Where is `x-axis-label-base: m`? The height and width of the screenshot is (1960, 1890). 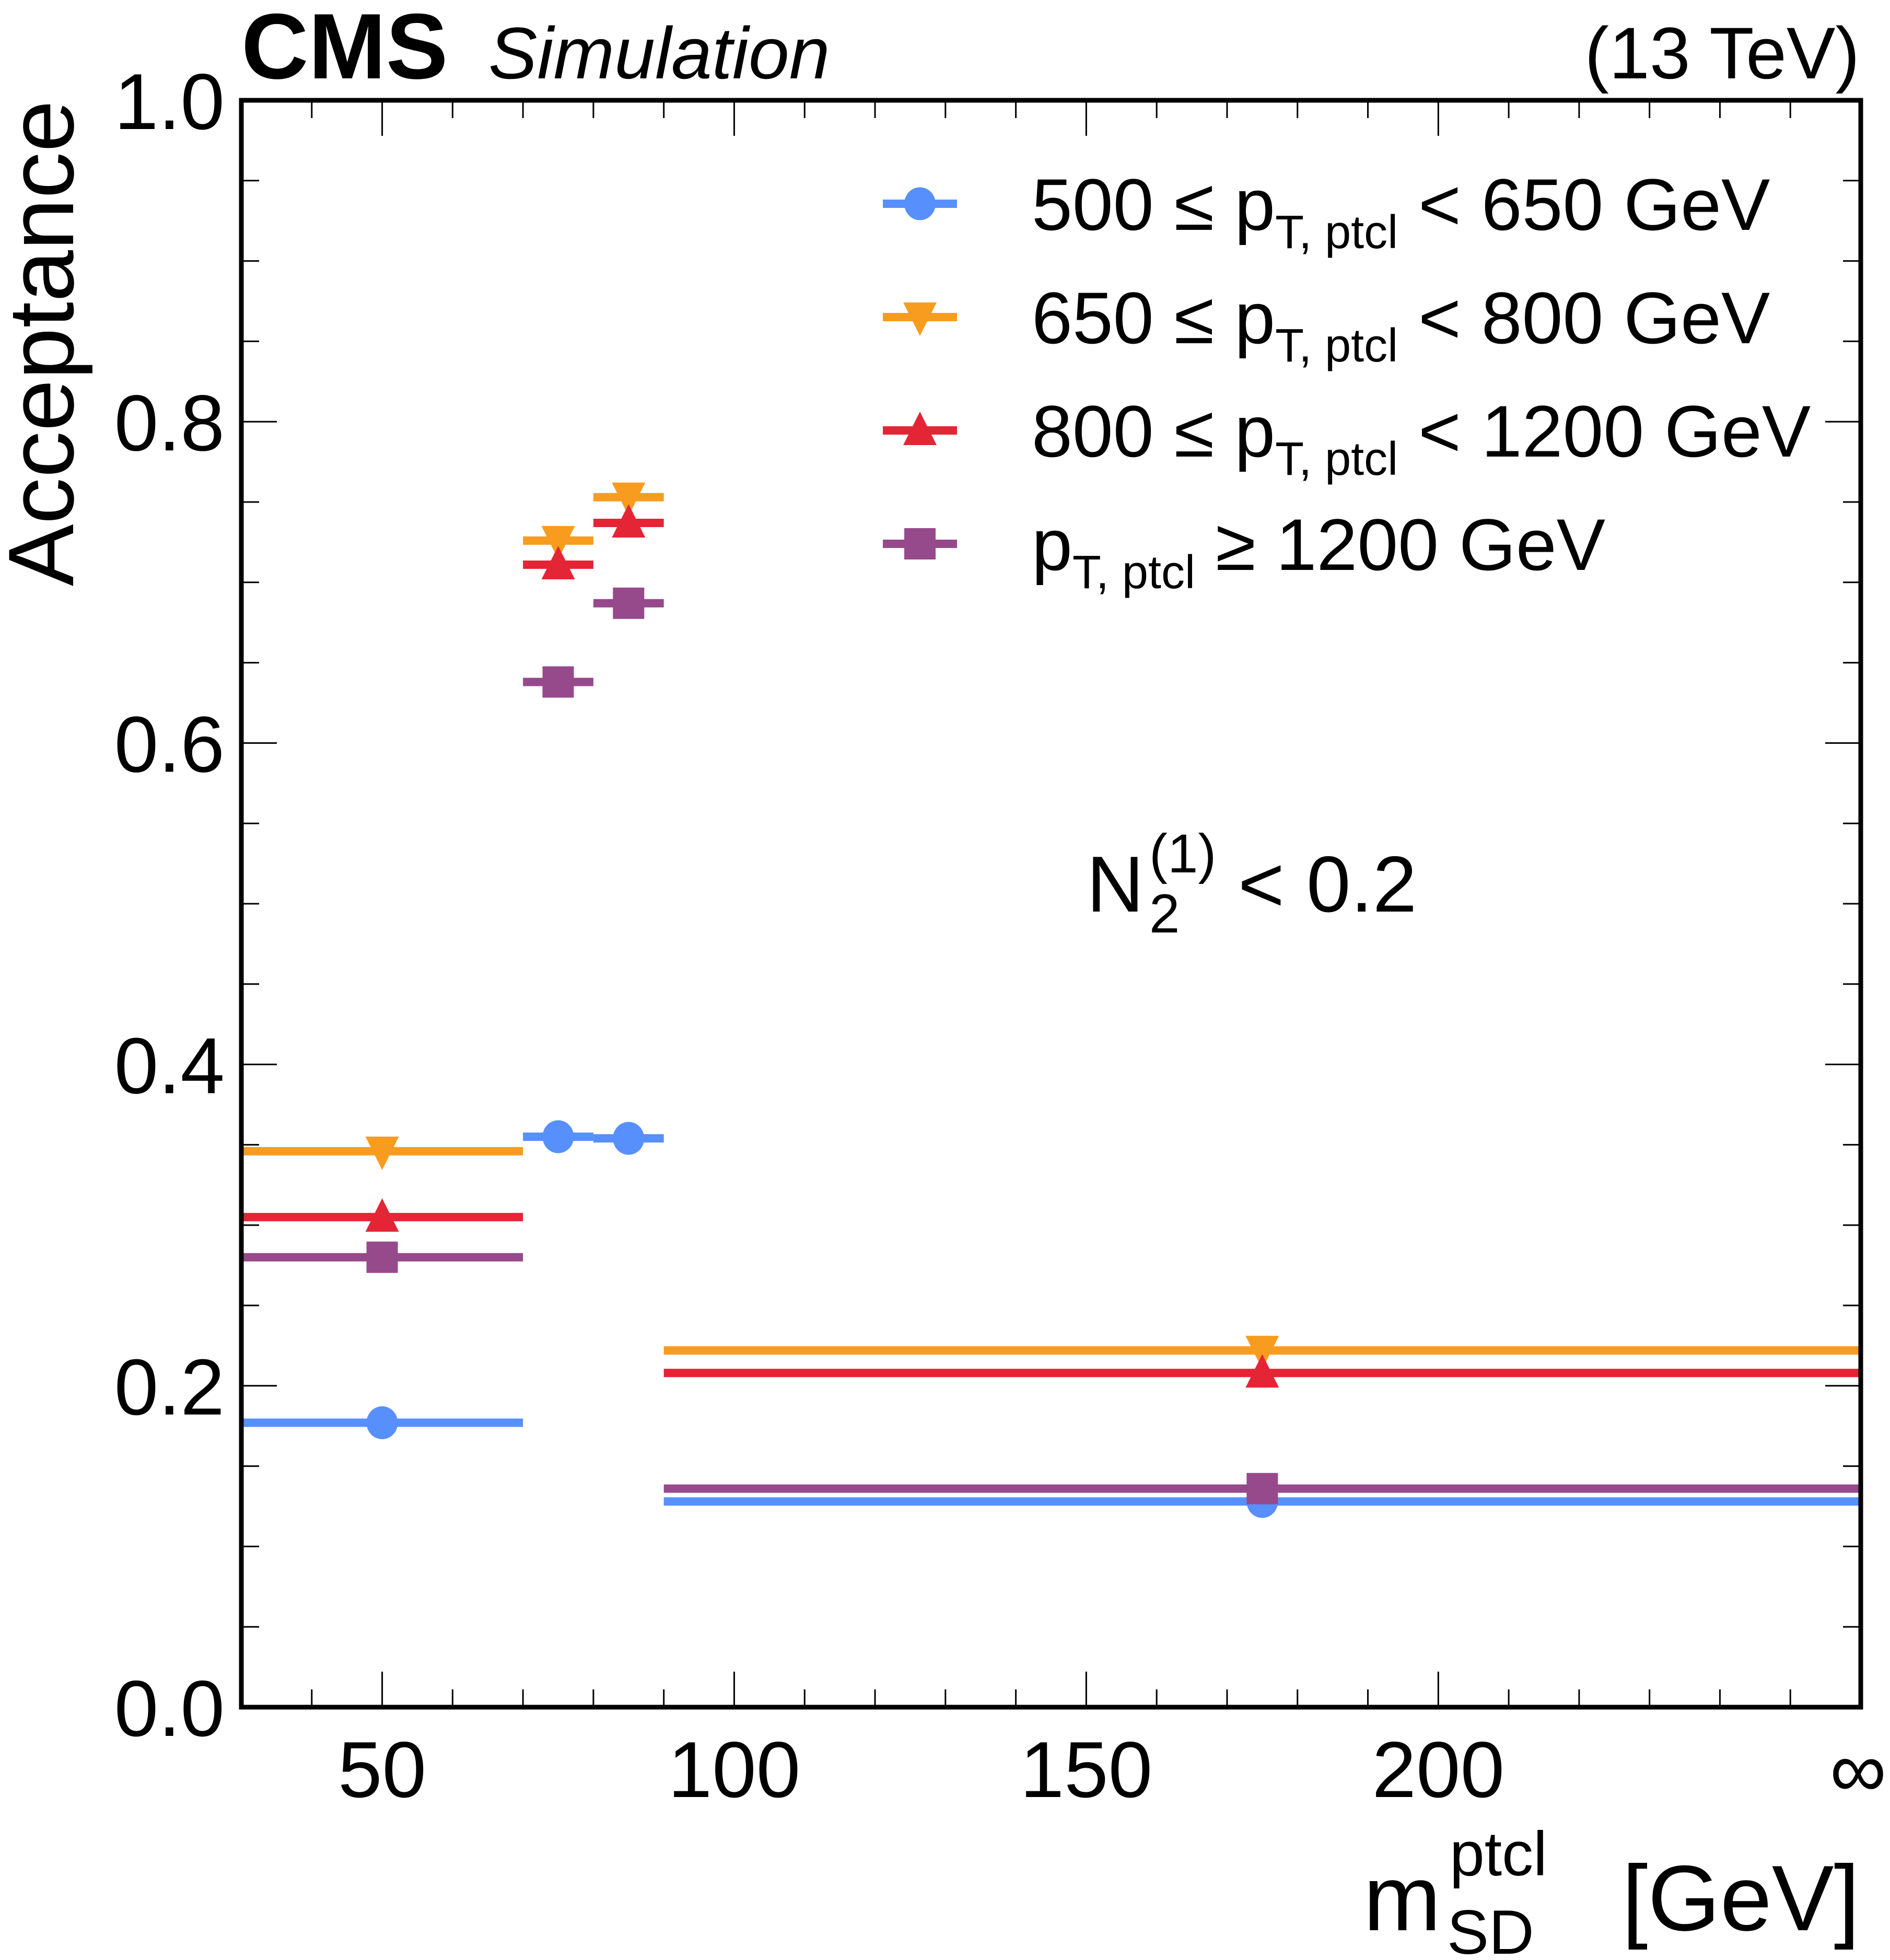
x-axis-label-base: m is located at coordinates (1402, 1898).